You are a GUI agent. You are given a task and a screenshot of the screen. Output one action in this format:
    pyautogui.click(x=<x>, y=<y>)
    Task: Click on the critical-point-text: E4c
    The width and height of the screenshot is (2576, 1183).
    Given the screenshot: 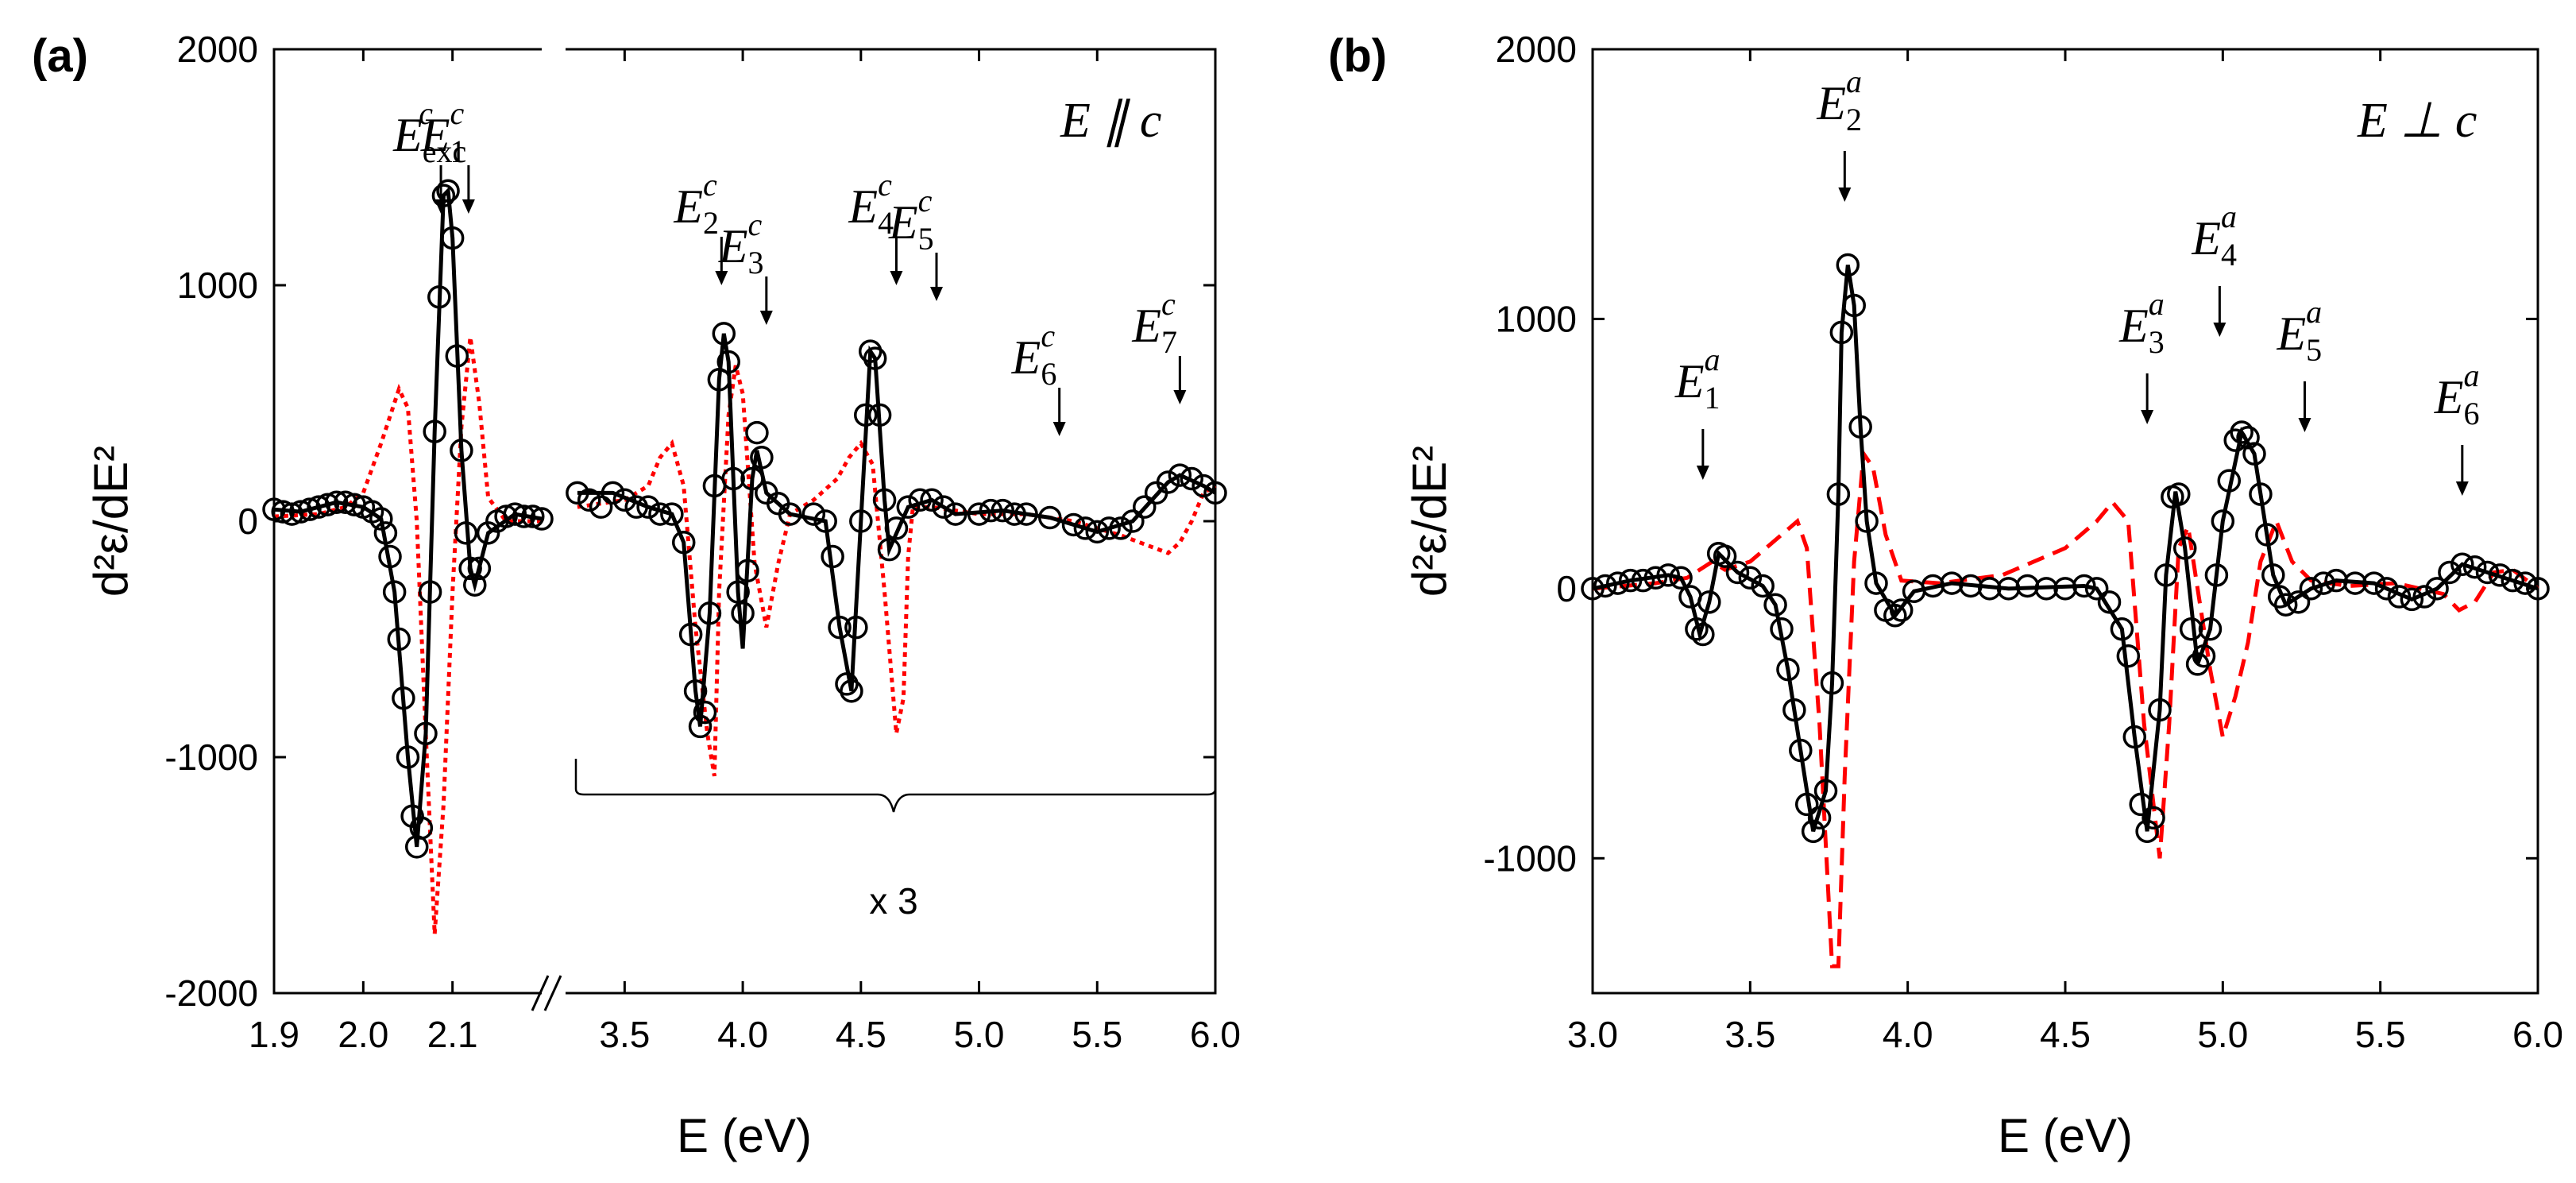 What is the action you would take?
    pyautogui.click(x=871, y=204)
    